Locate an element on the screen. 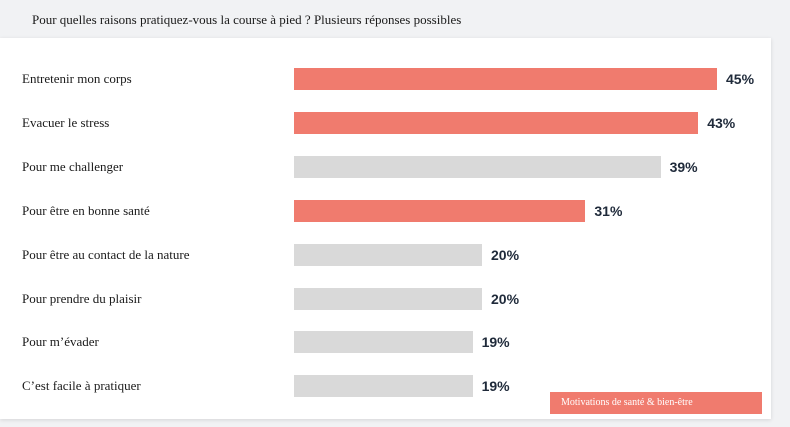 This screenshot has width=790, height=427. category-label: Pour m’évader is located at coordinates (60, 342).